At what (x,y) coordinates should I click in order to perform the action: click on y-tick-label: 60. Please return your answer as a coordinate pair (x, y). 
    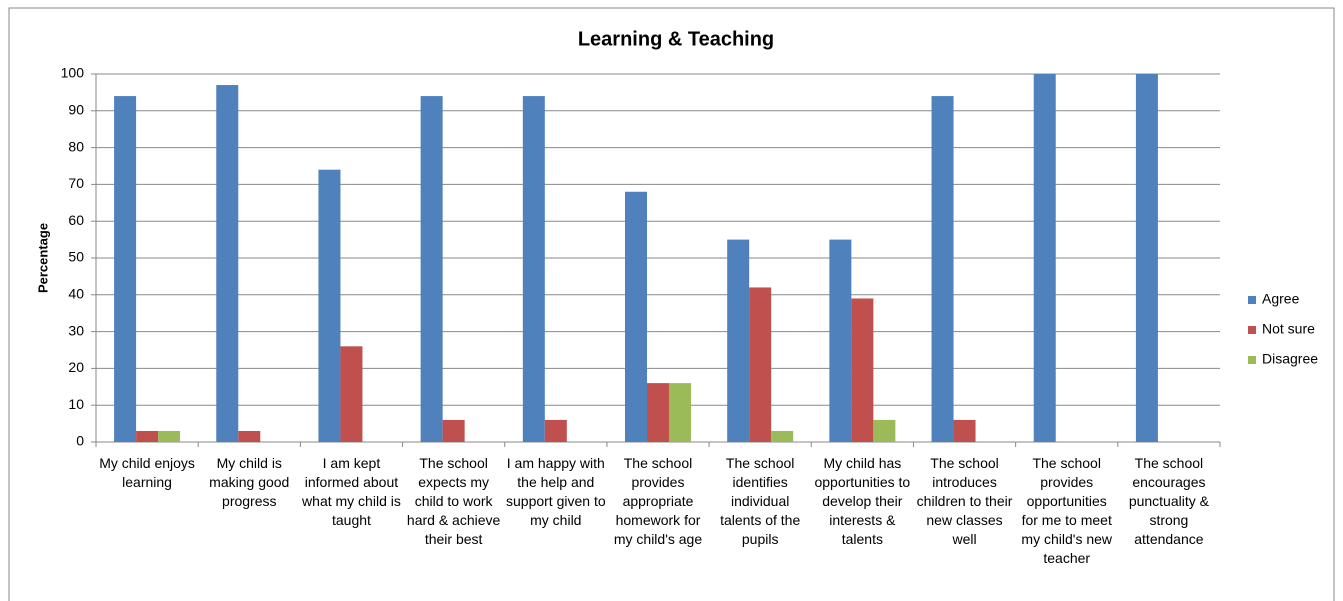
    Looking at the image, I should click on (76, 220).